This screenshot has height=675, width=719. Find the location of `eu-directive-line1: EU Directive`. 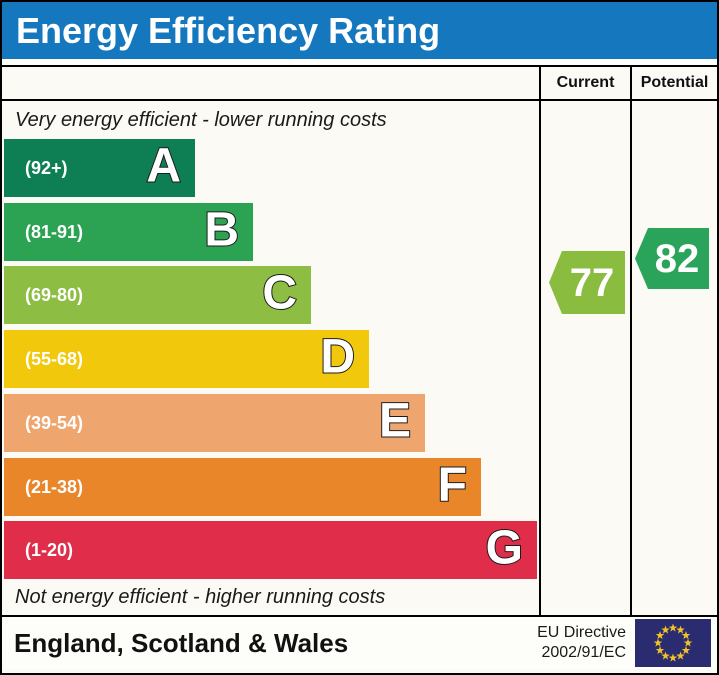

eu-directive-line1: EU Directive is located at coordinates (581, 632).